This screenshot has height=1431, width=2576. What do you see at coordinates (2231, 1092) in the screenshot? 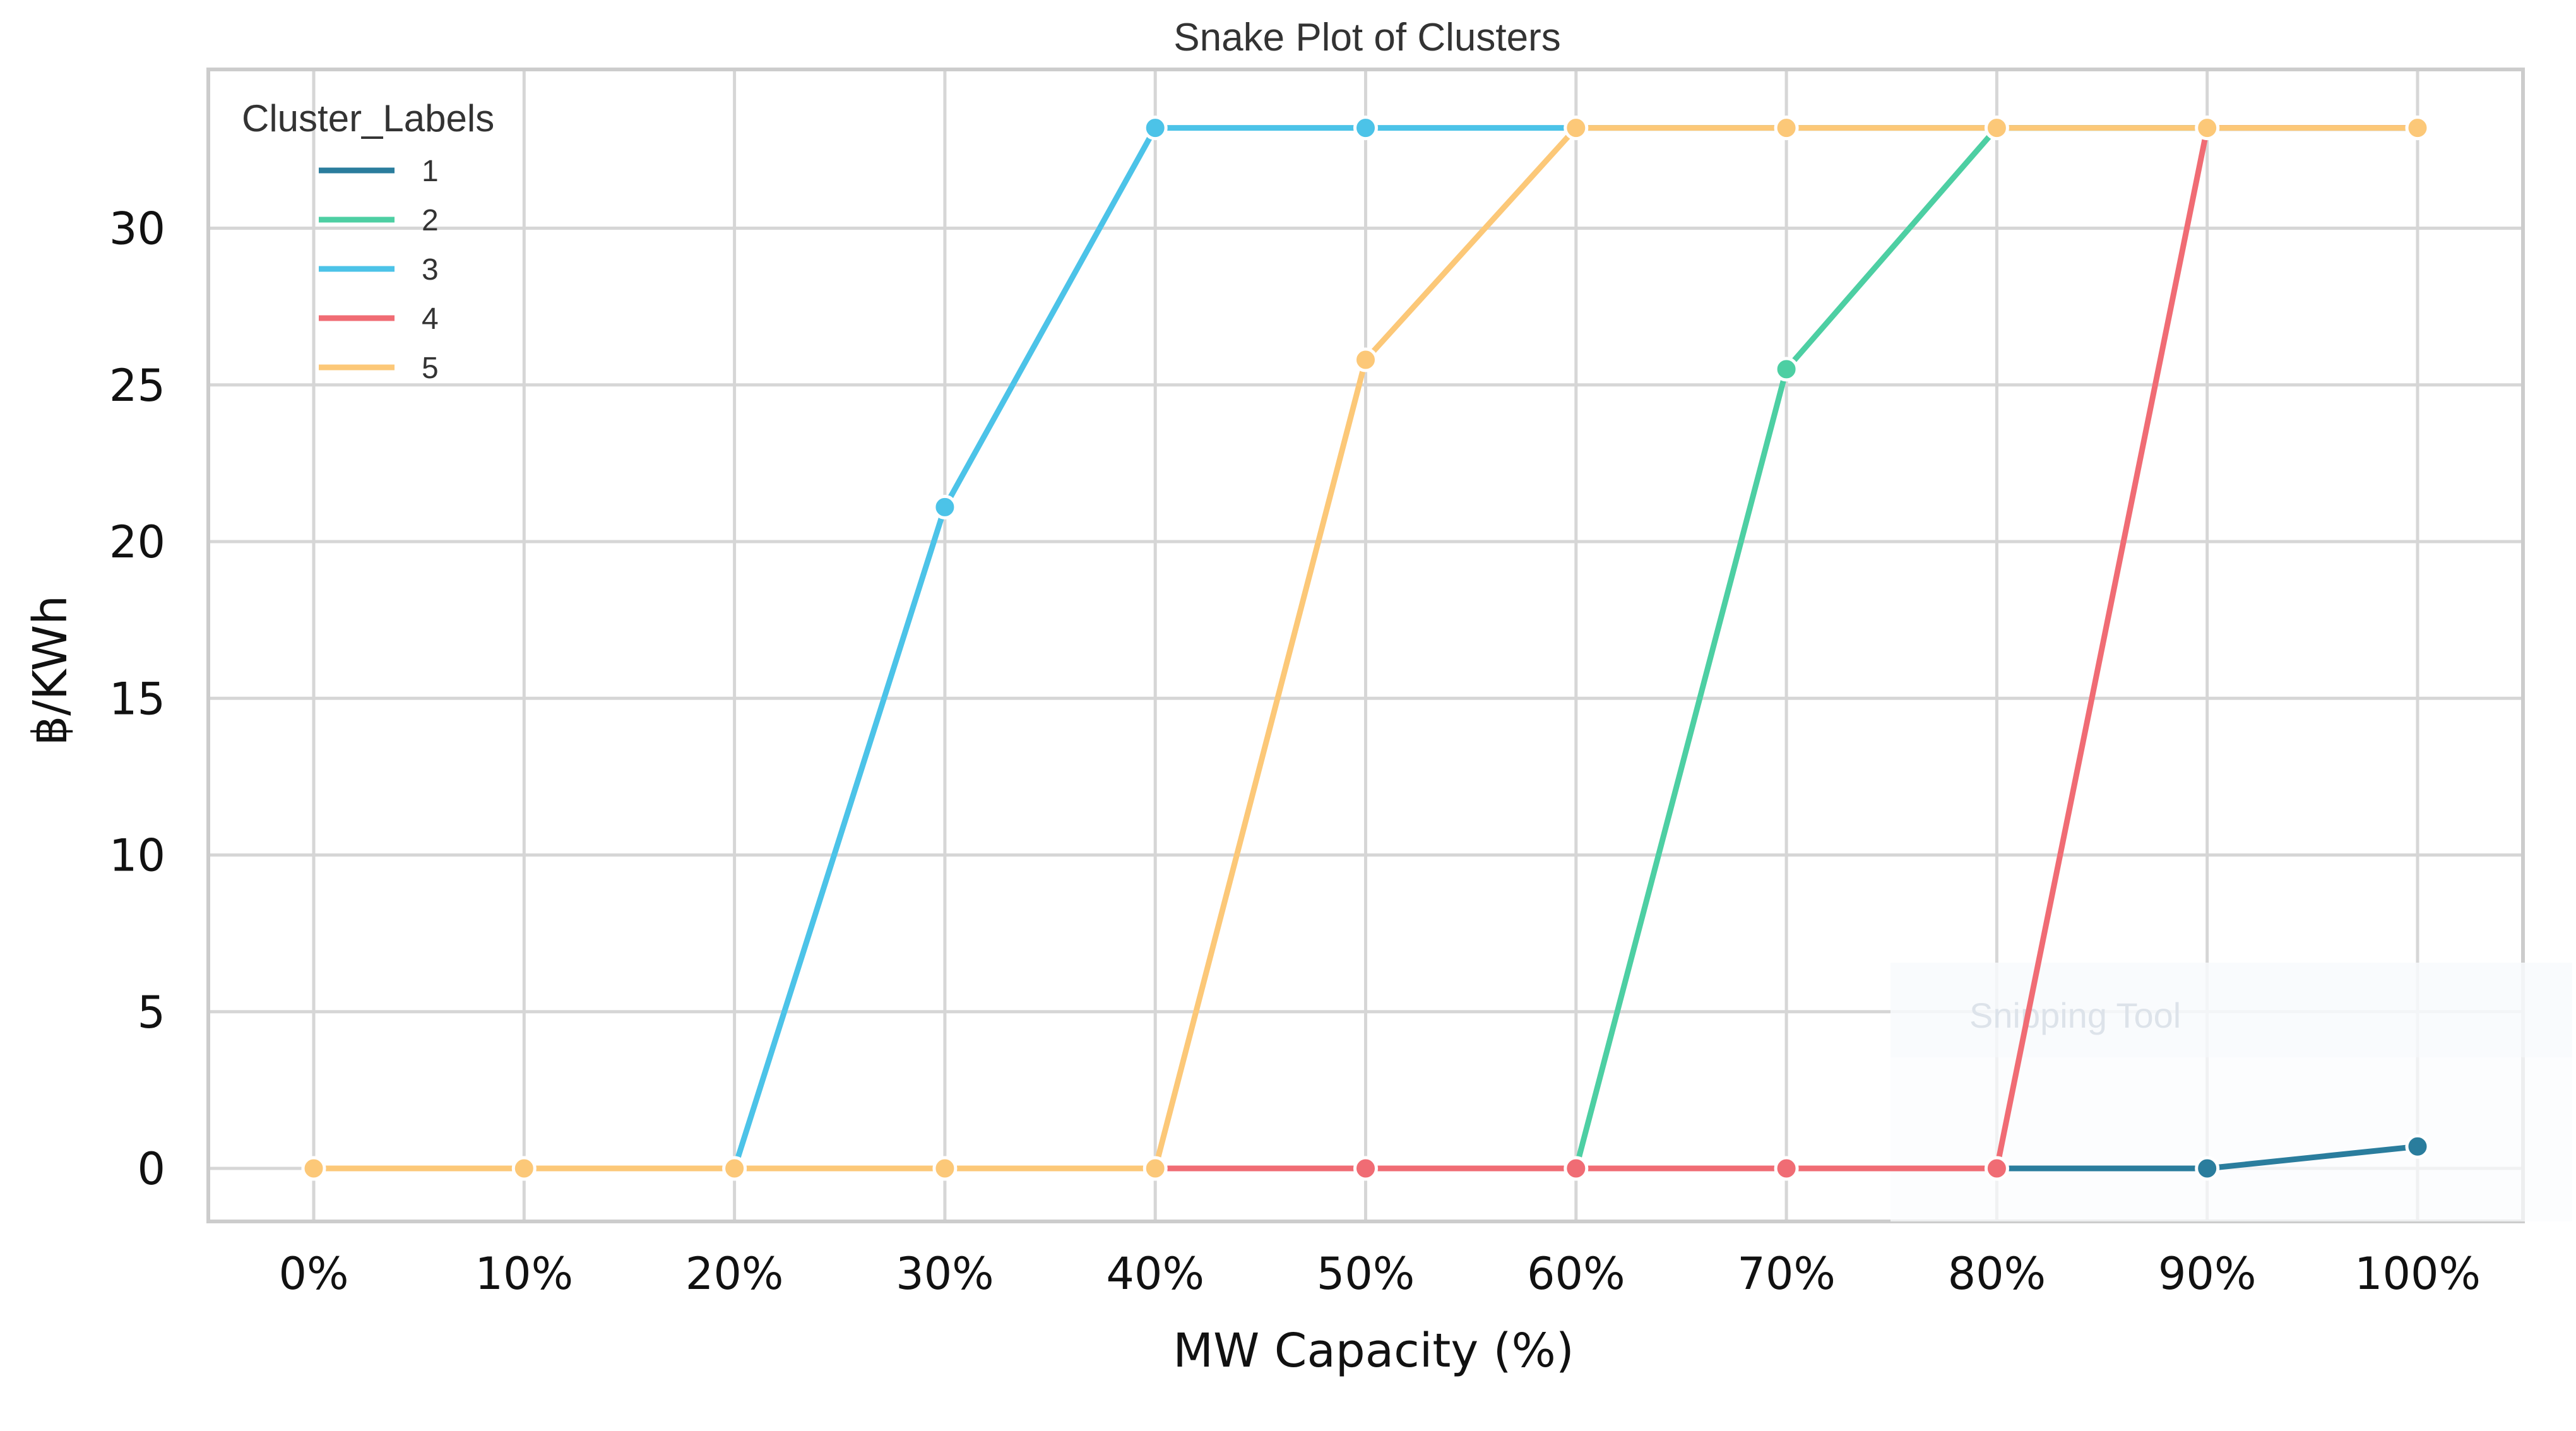
I see `snipping-tool-overlay: Snipping Tool` at bounding box center [2231, 1092].